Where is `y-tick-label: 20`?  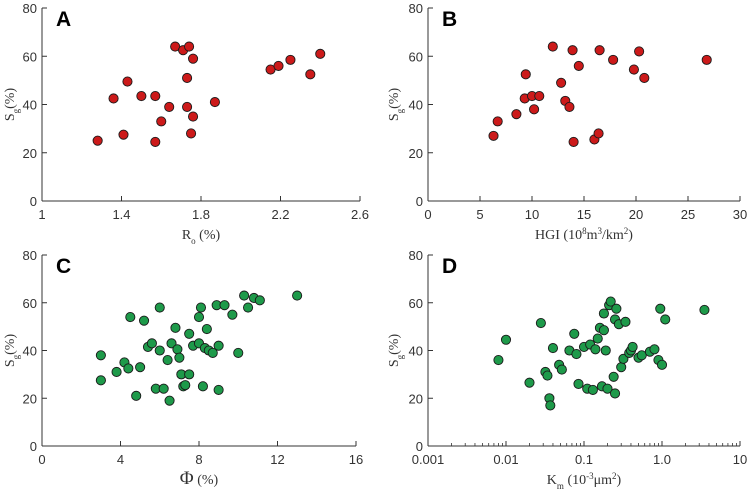 y-tick-label: 20 is located at coordinates (30, 153).